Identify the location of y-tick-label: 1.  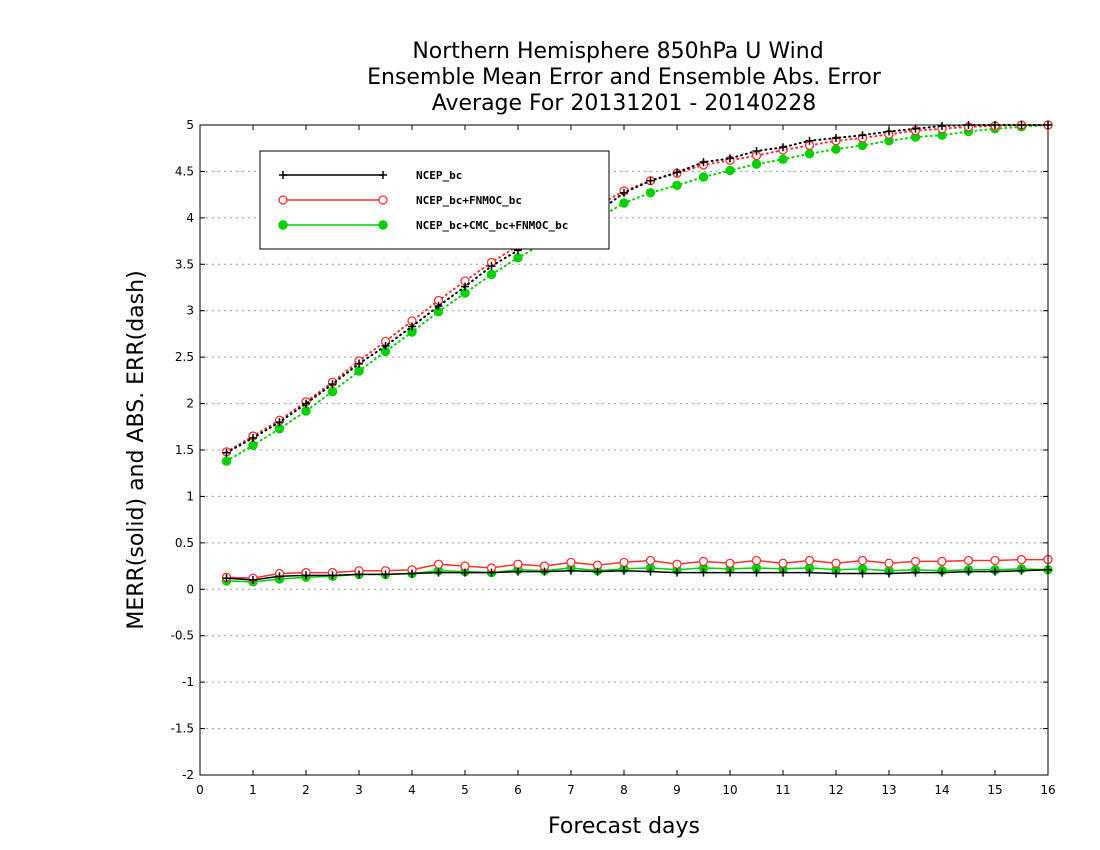
(190, 496).